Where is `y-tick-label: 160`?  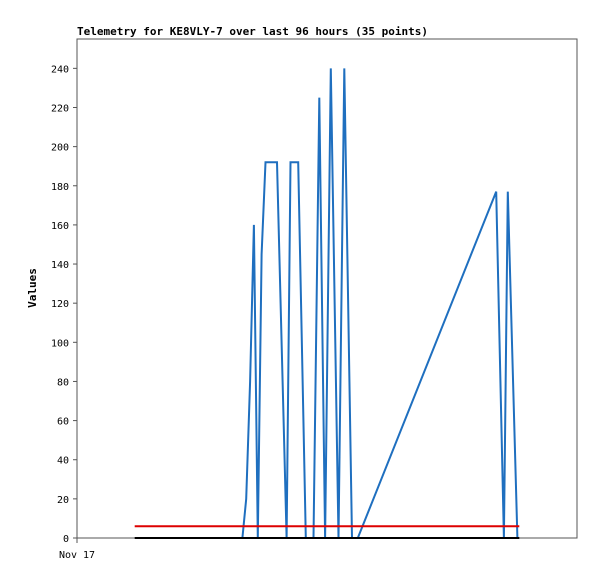 y-tick-label: 160 is located at coordinates (60, 226).